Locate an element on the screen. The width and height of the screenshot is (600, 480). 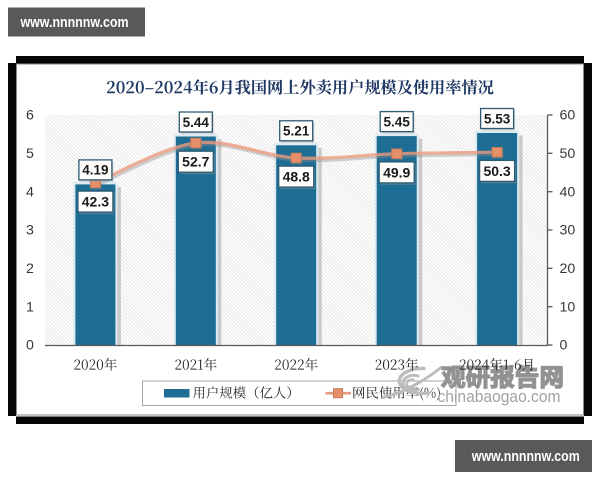
svg-text: 5 is located at coordinates (30, 154).